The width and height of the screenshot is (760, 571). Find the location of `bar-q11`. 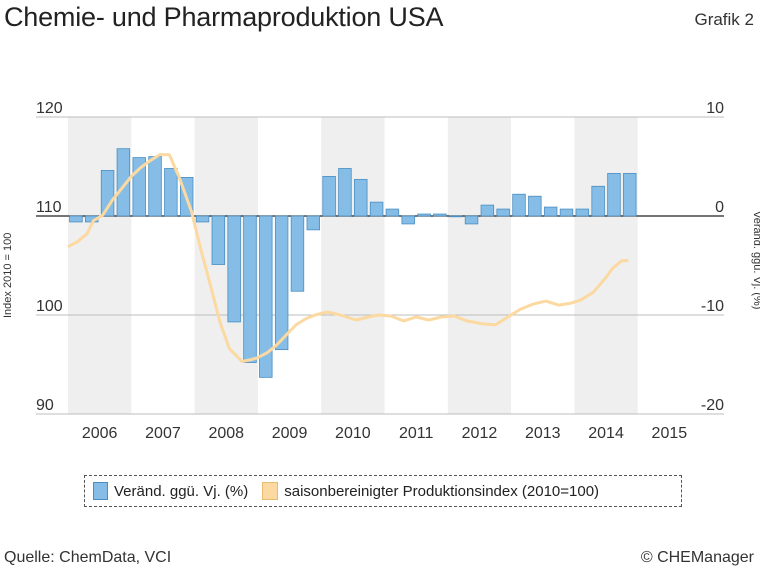

bar-q11 is located at coordinates (234, 269).